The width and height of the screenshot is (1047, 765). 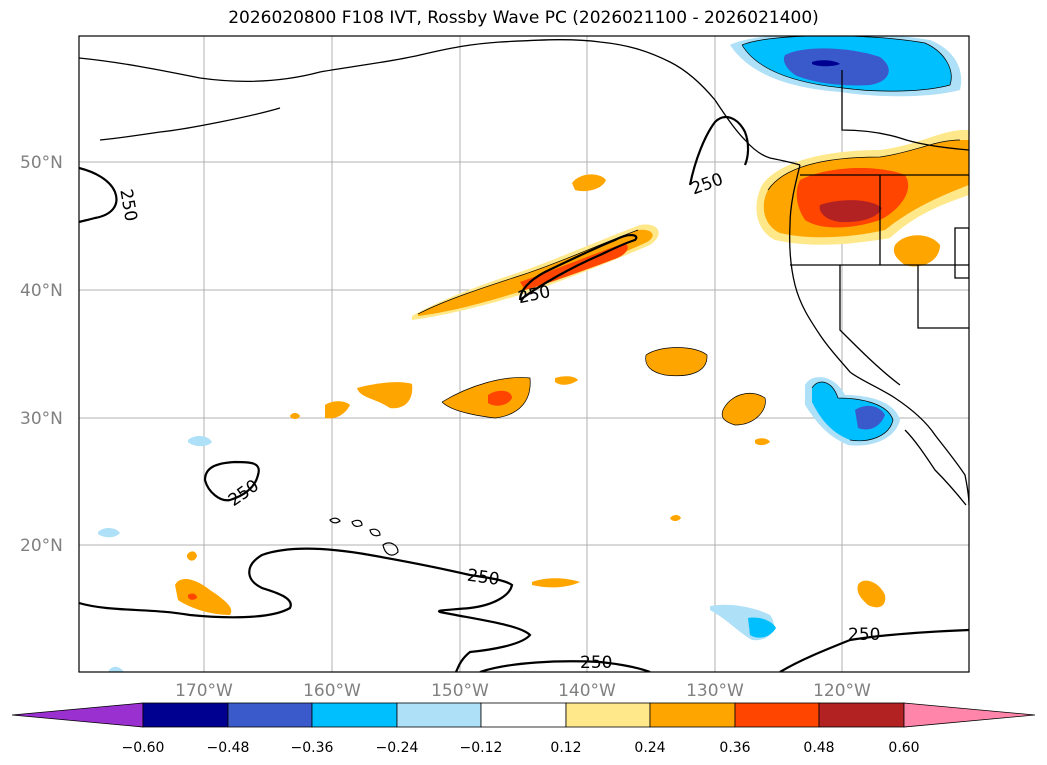 I want to click on colorbar, so click(x=523, y=715).